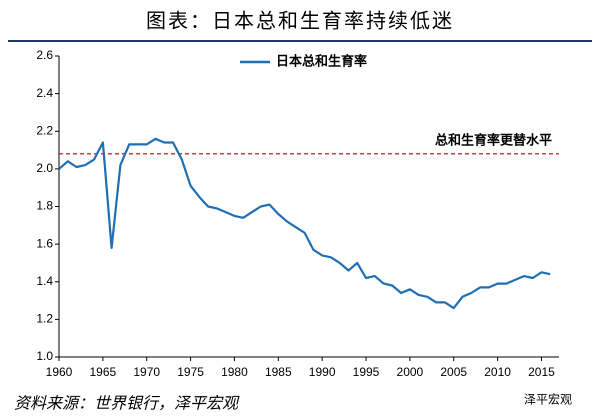 The width and height of the screenshot is (600, 419). I want to click on y-tick-label: 2.2, so click(44, 130).